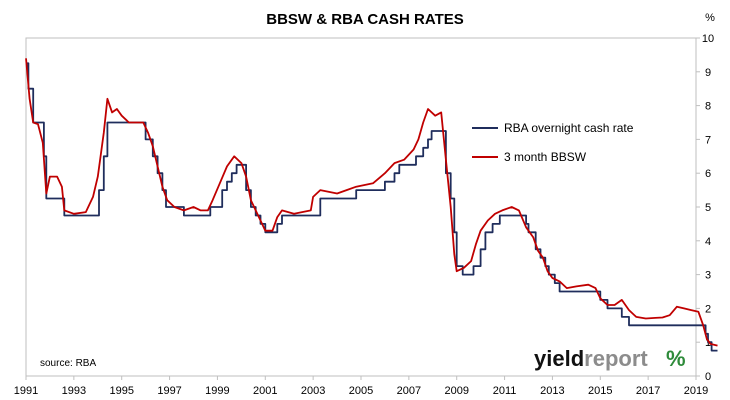 Image resolution: width=730 pixels, height=400 pixels. I want to click on legend: RBA overnight cash rate 3 month BBSW, so click(553, 142).